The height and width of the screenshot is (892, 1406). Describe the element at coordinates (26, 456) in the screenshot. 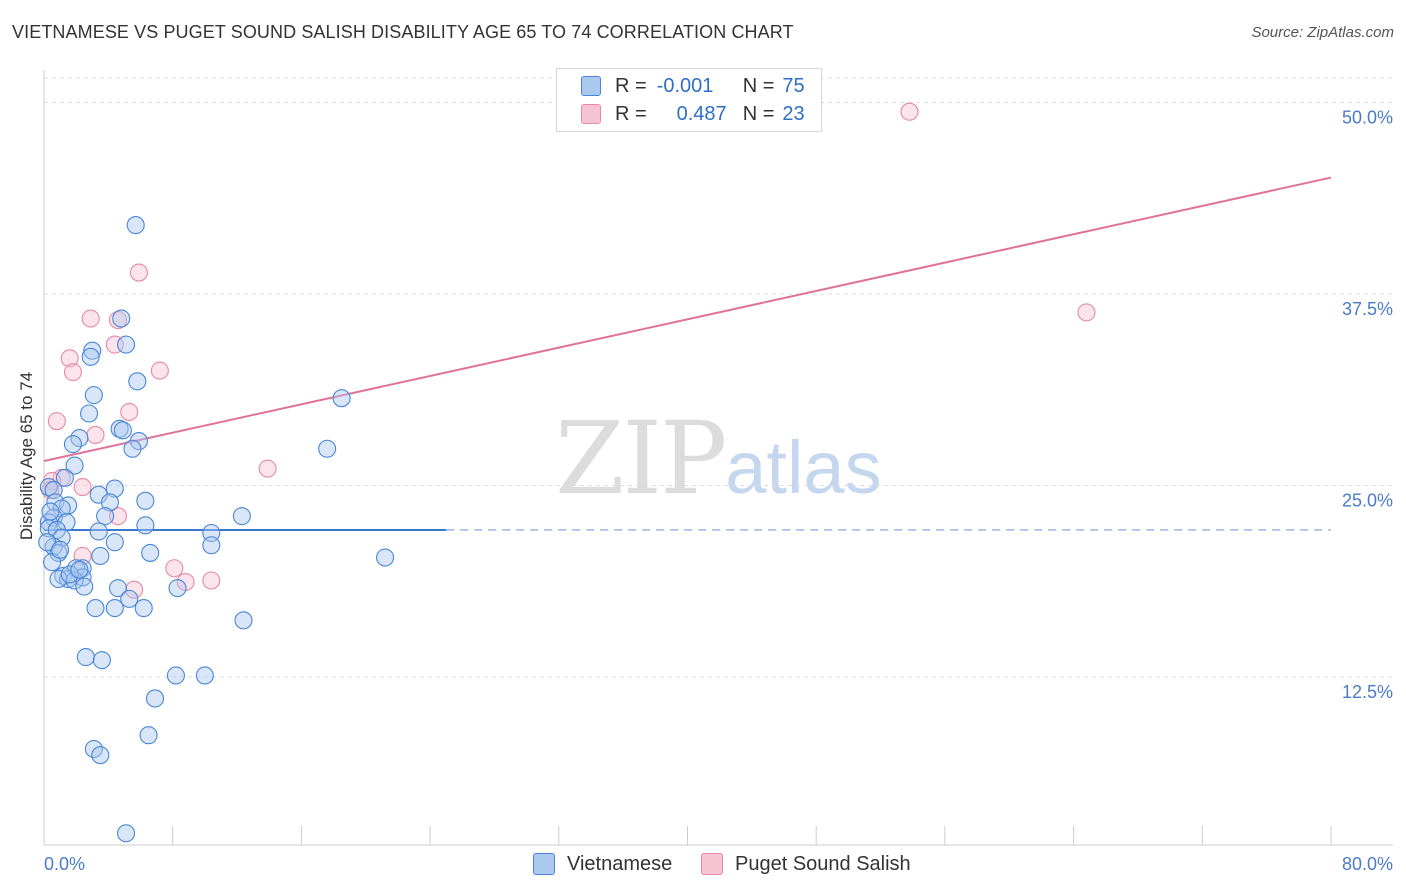

I see `y-axis-title: Disability Age 65 to 74` at that location.